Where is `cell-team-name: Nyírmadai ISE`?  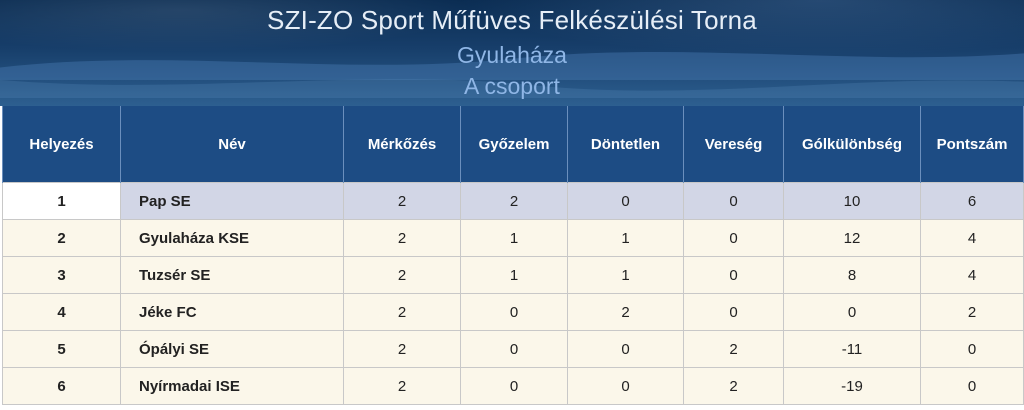
cell-team-name: Nyírmadai ISE is located at coordinates (232, 386).